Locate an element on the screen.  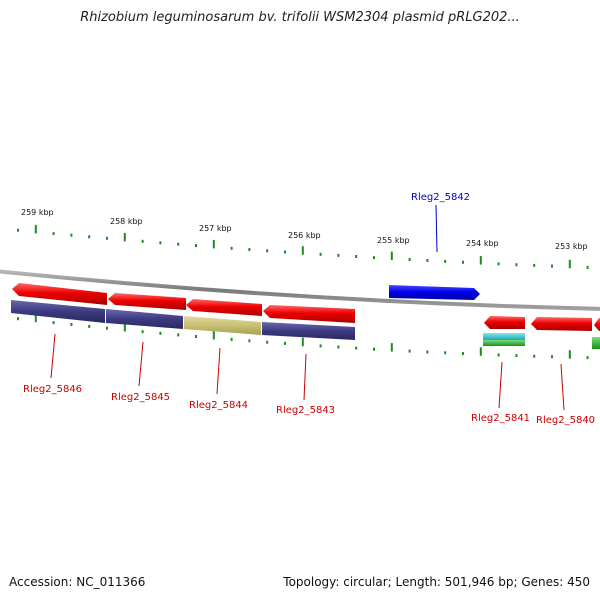
scale-label: 255 kbp is located at coordinates (393, 240).